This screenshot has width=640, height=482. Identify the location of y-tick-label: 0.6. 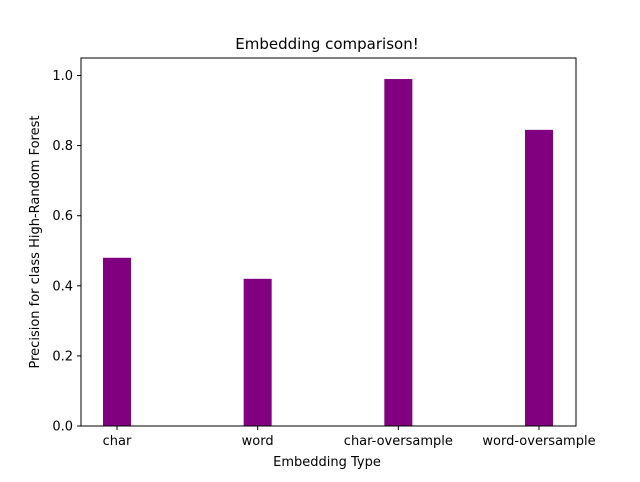
(62, 216).